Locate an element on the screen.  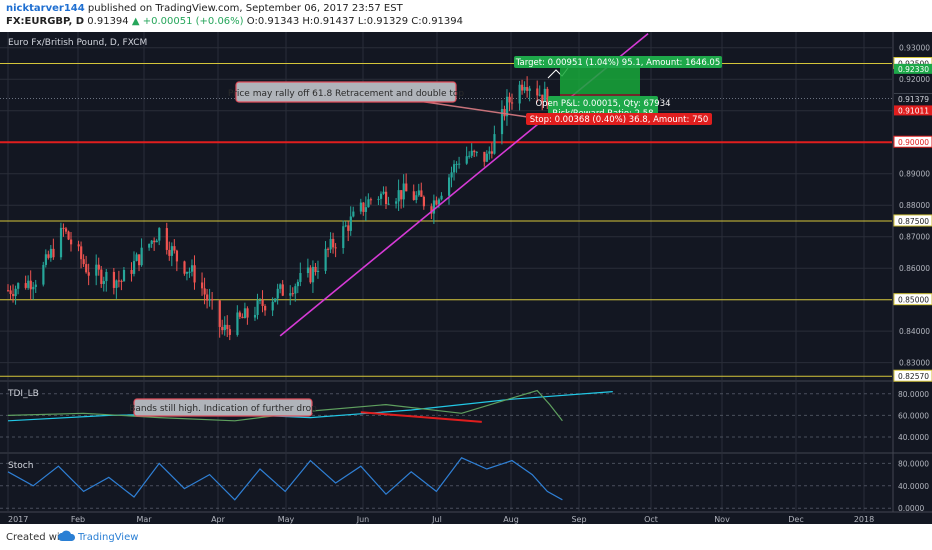
x-tick-label: Sep is located at coordinates (578, 519).